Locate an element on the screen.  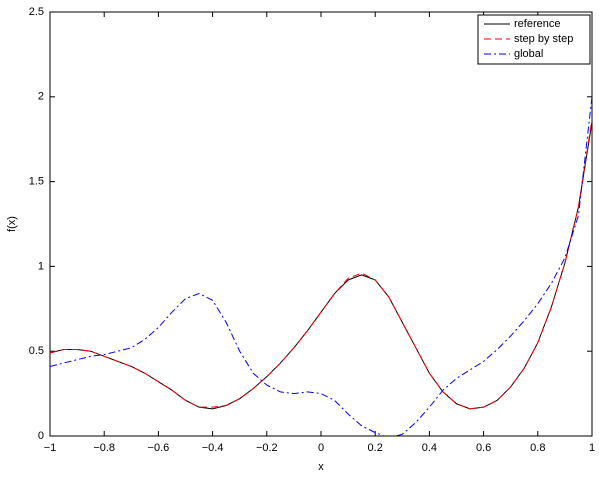
y-axis-label: f(x) is located at coordinates (12, 224).